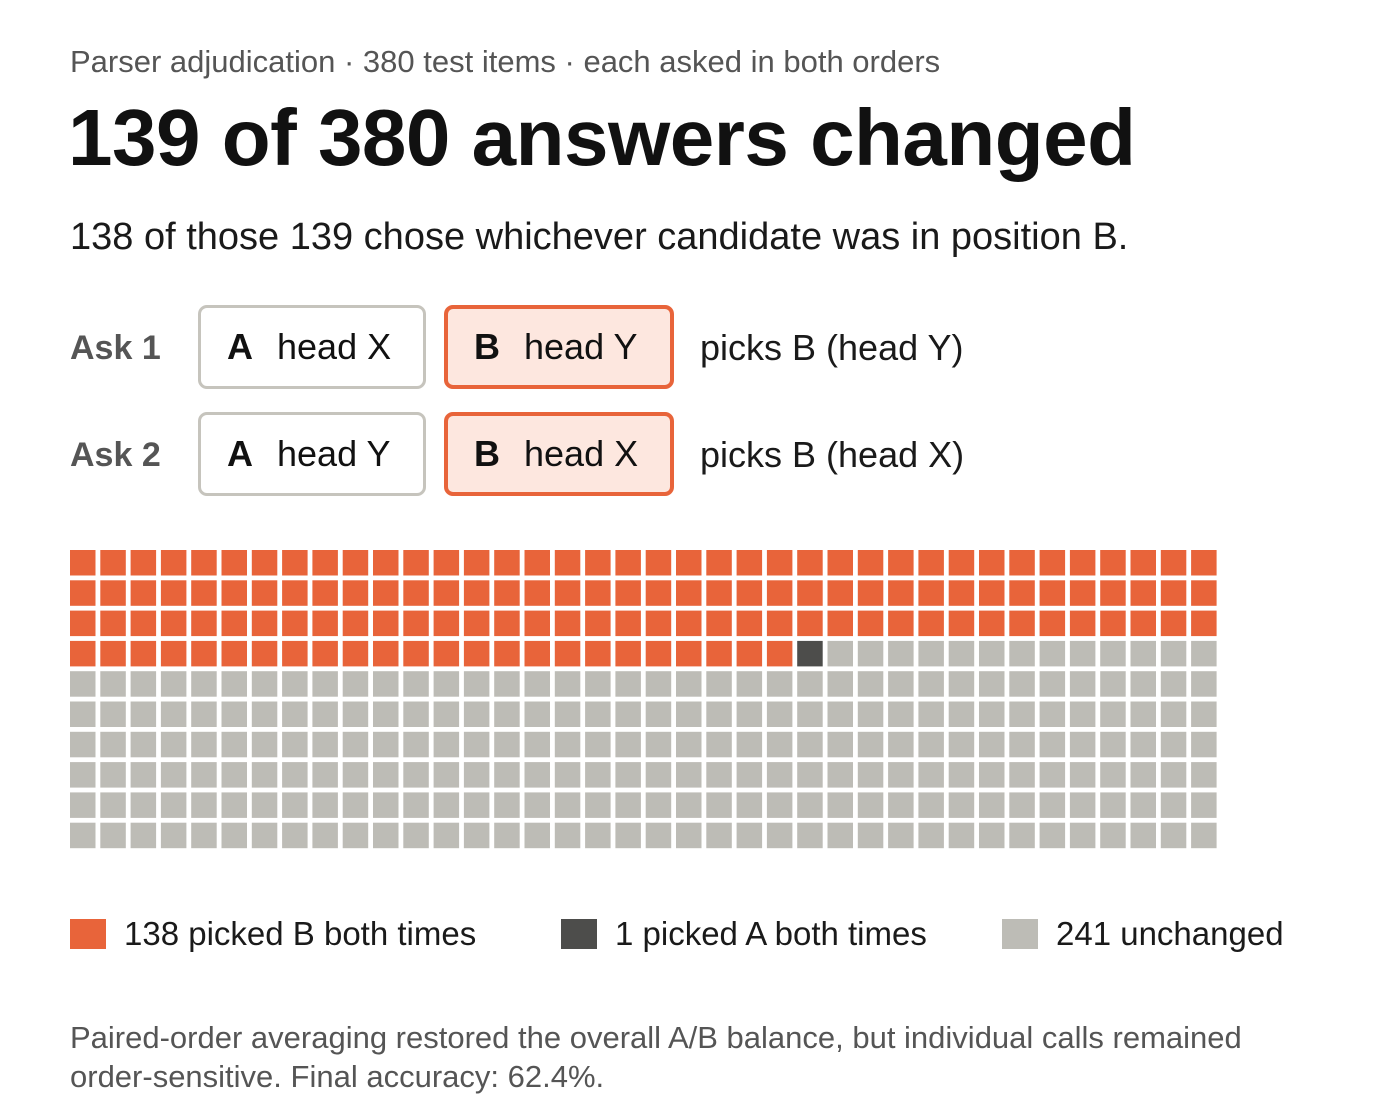 The image size is (1400, 1120). Describe the element at coordinates (312, 347) in the screenshot. I see `candidate-a-box: A head X` at that location.